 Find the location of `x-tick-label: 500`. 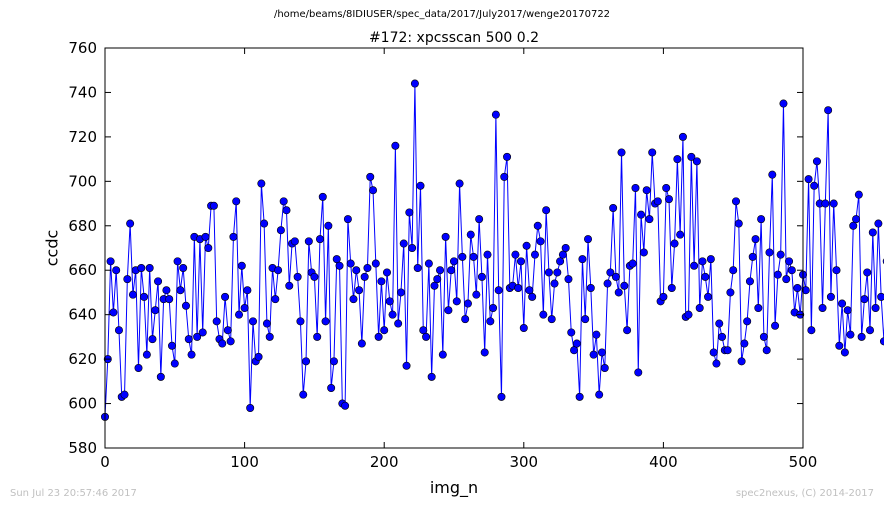

x-tick-label: 500 is located at coordinates (803, 462).